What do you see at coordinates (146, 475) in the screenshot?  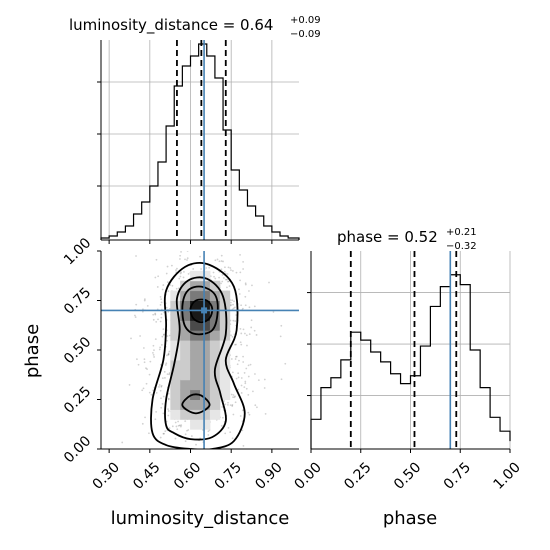 I see `joint-xtick-label: 0.45` at bounding box center [146, 475].